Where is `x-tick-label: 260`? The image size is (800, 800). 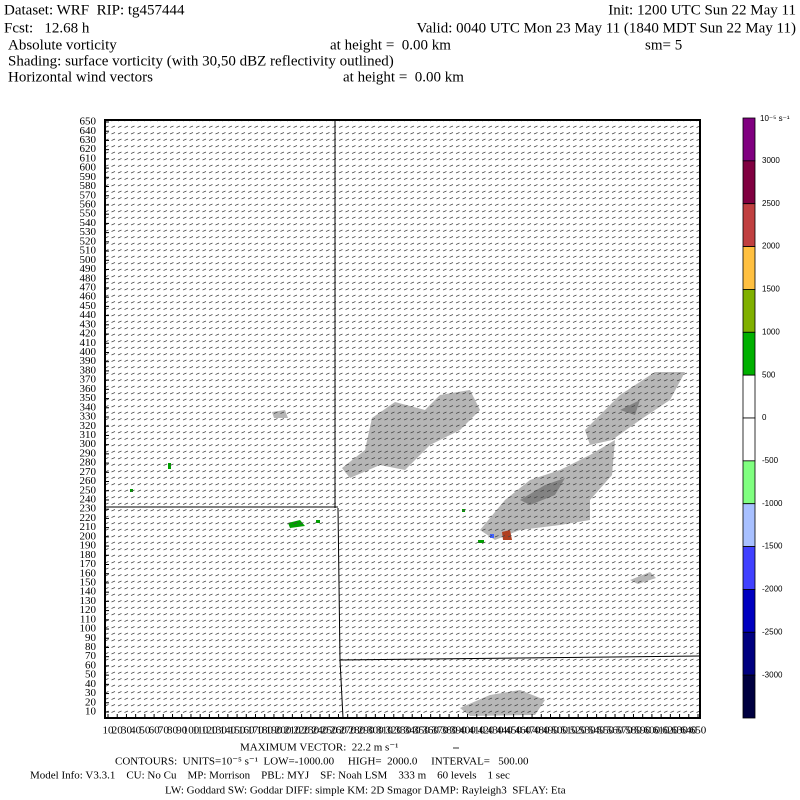 x-tick-label: 260 is located at coordinates (338, 731).